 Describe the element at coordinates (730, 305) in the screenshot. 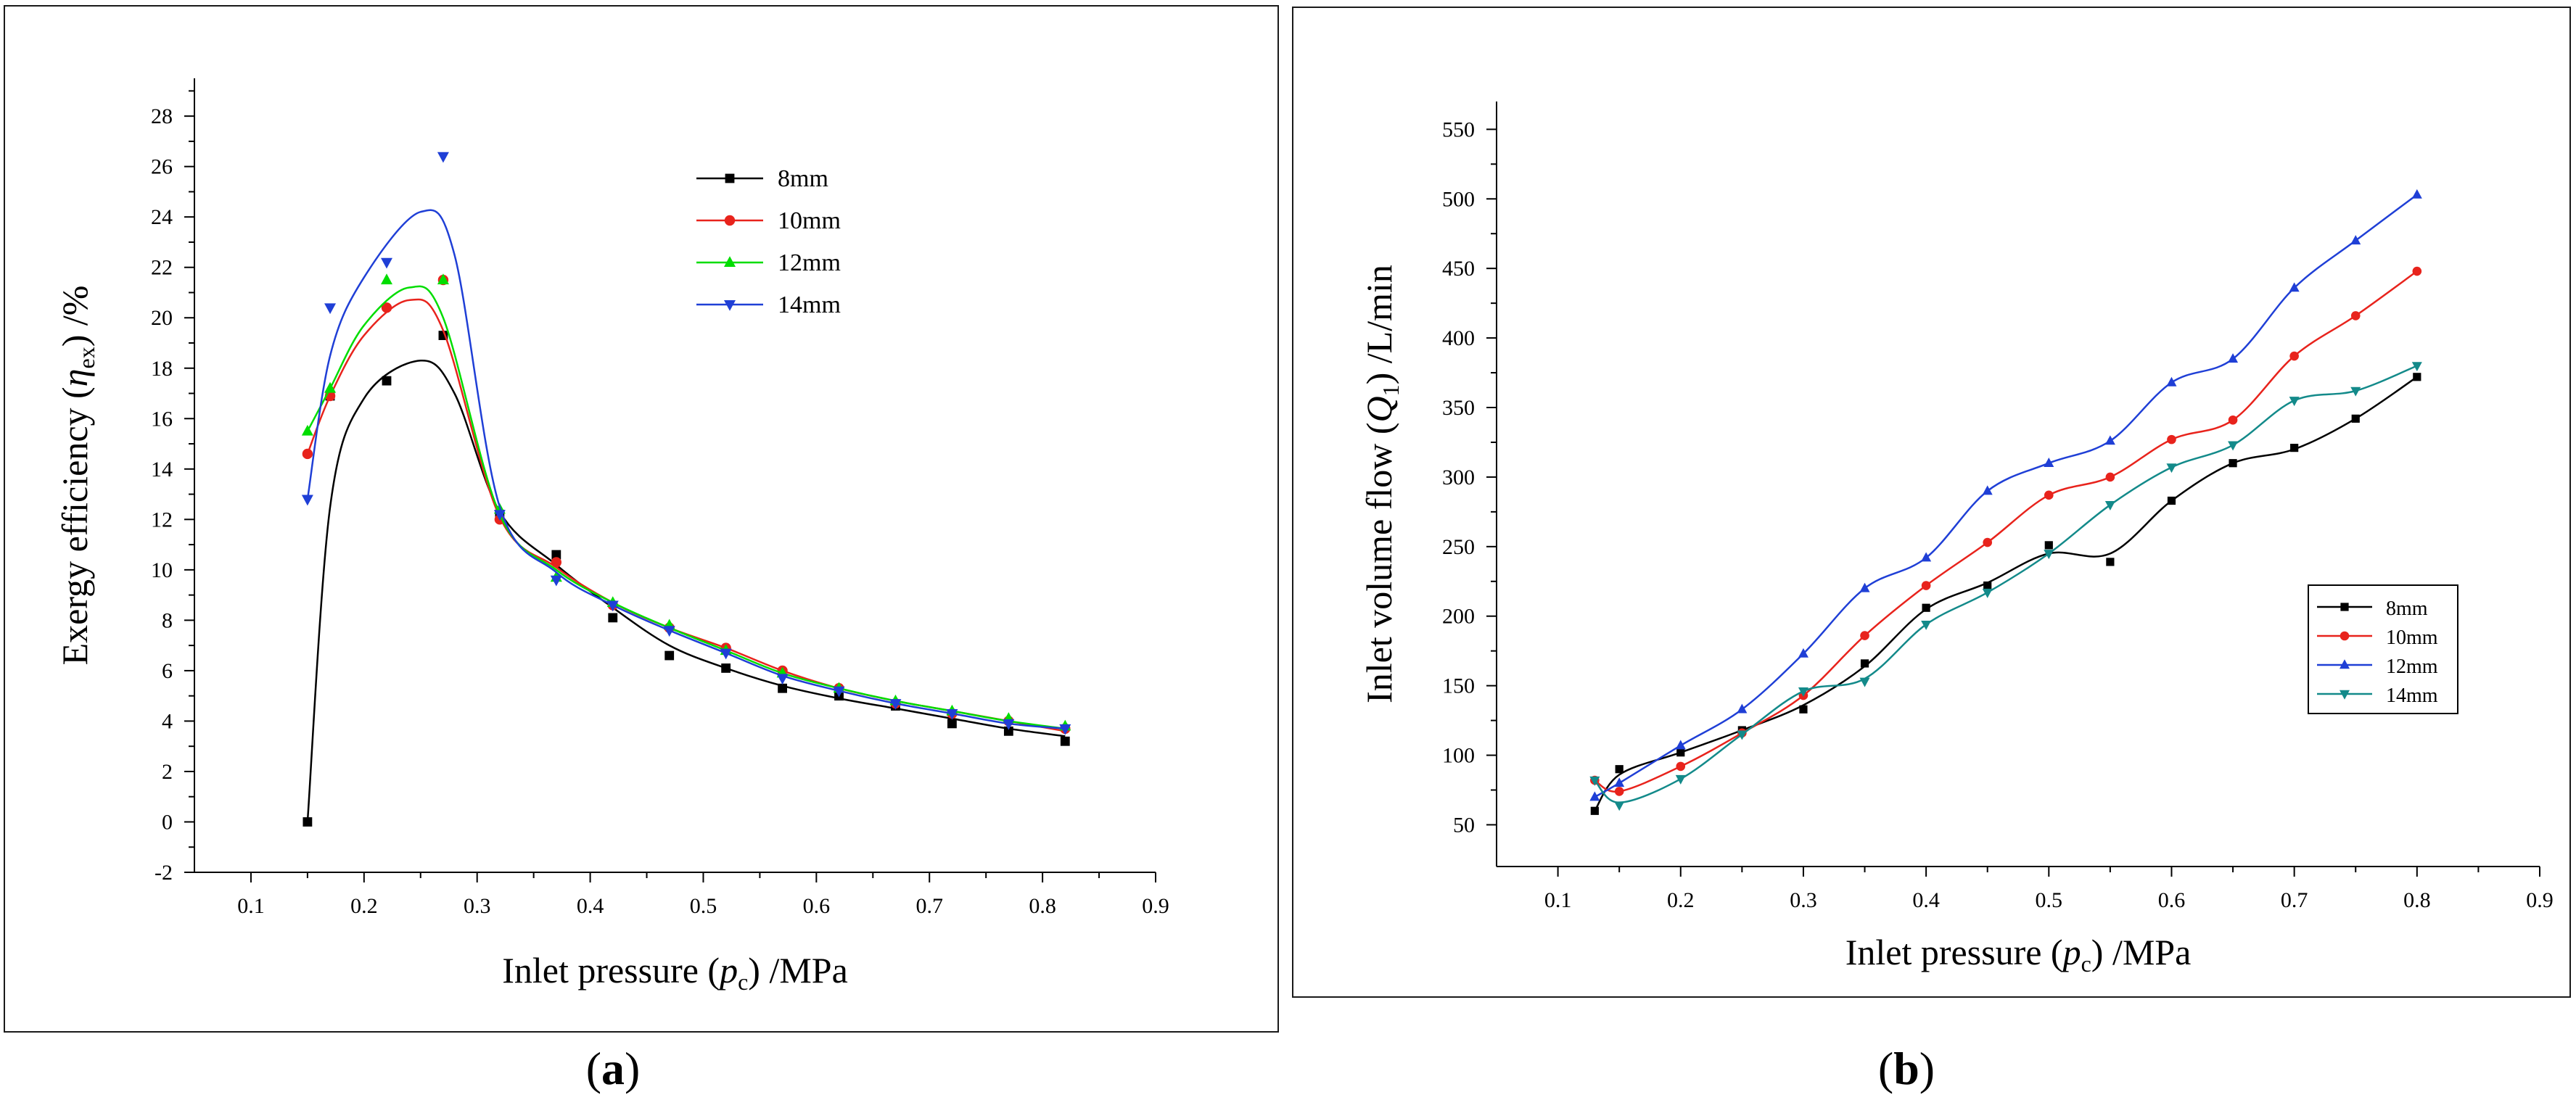

I see `legend-marker-14mm` at that location.